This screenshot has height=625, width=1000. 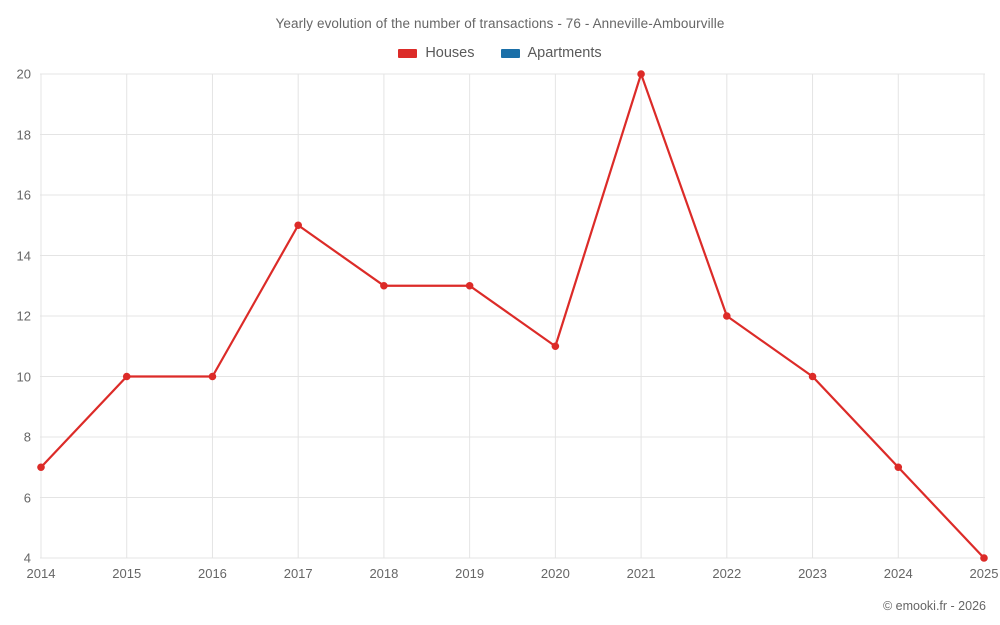 What do you see at coordinates (510, 53) in the screenshot?
I see `legend-swatch-apartments-icon` at bounding box center [510, 53].